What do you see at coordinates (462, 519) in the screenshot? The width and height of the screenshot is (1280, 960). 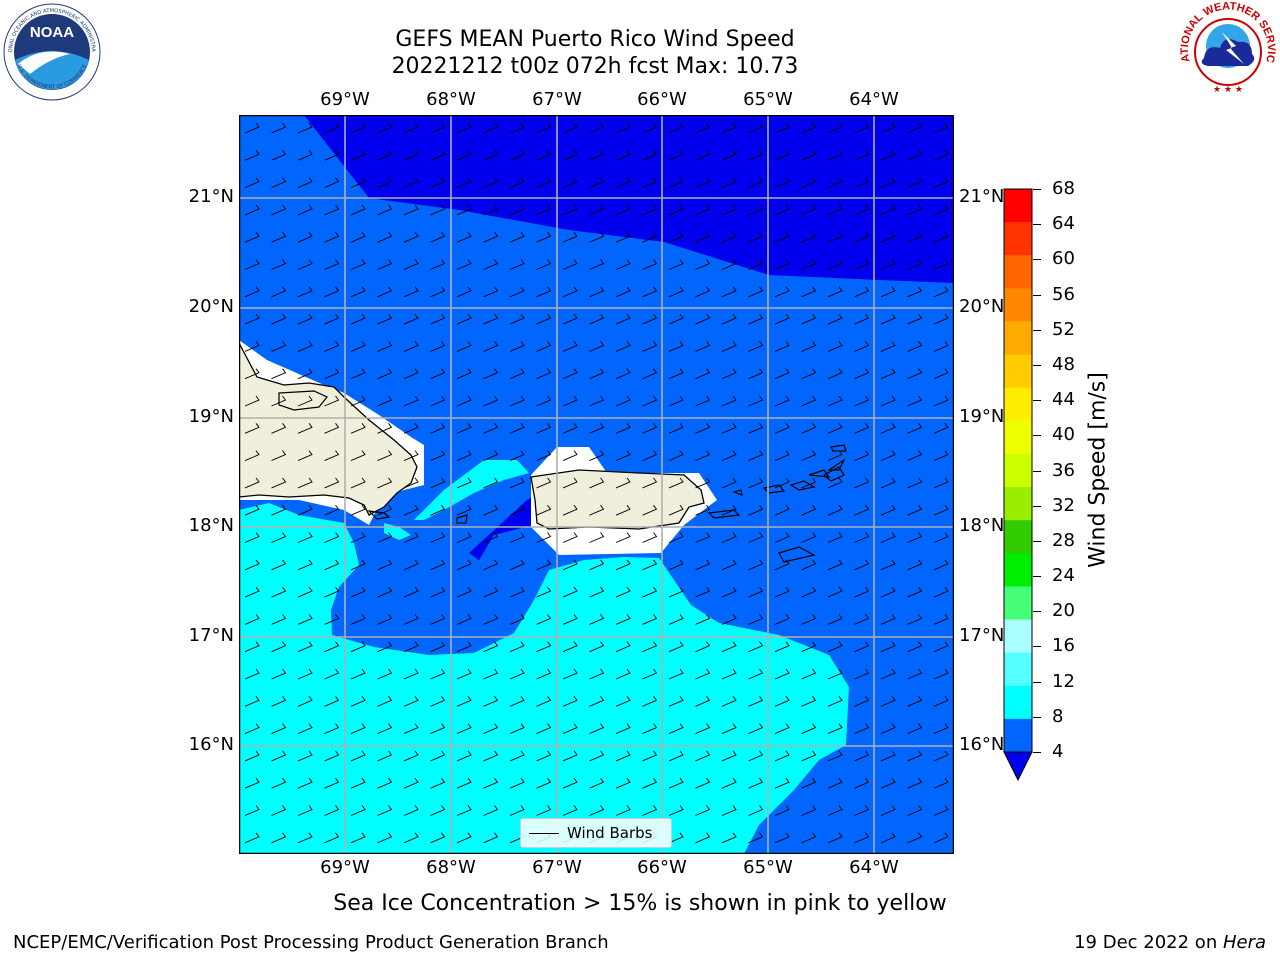 I see `mona-island` at bounding box center [462, 519].